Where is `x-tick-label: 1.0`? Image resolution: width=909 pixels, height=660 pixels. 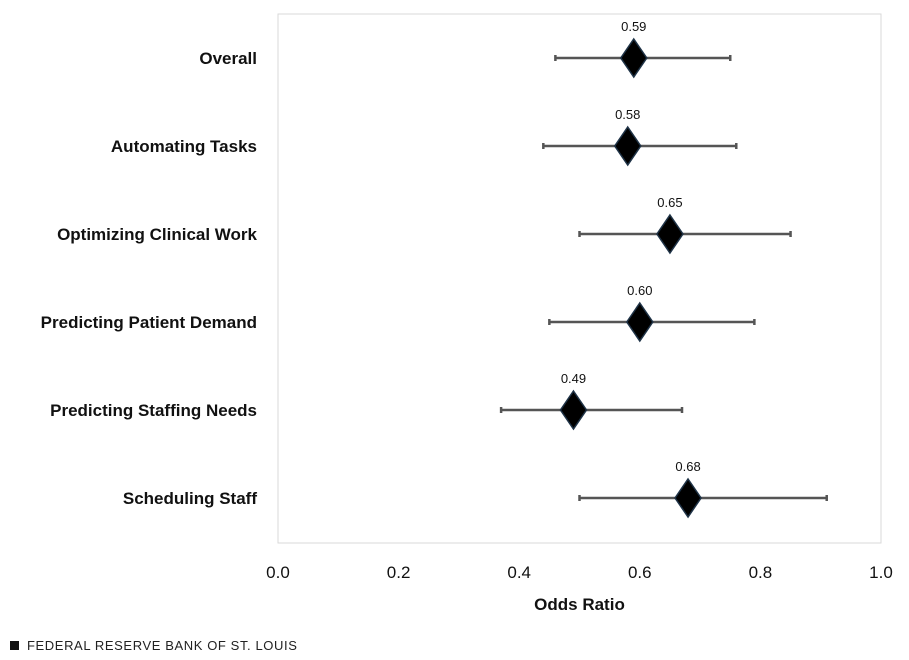
x-tick-label: 1.0 is located at coordinates (881, 572).